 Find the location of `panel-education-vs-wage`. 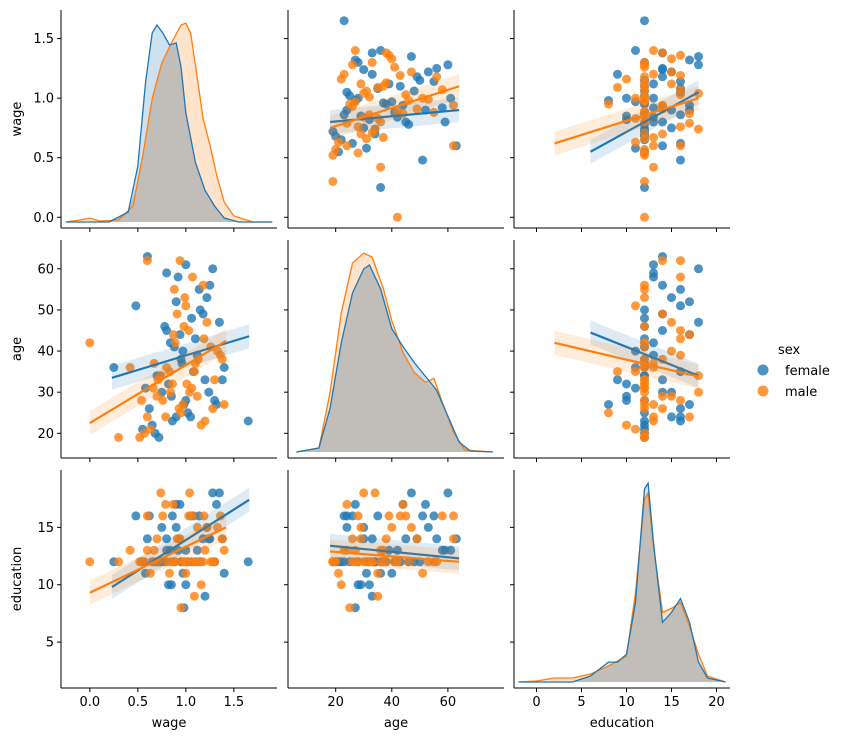

panel-education-vs-wage is located at coordinates (167, 581).